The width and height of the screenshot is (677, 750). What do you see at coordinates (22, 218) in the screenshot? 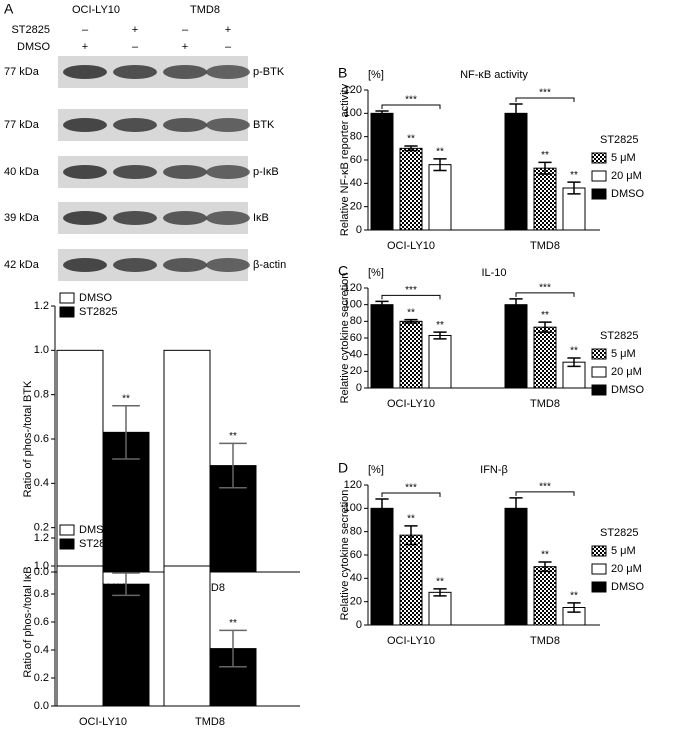
I see `band-weight: 39 kDa` at bounding box center [22, 218].